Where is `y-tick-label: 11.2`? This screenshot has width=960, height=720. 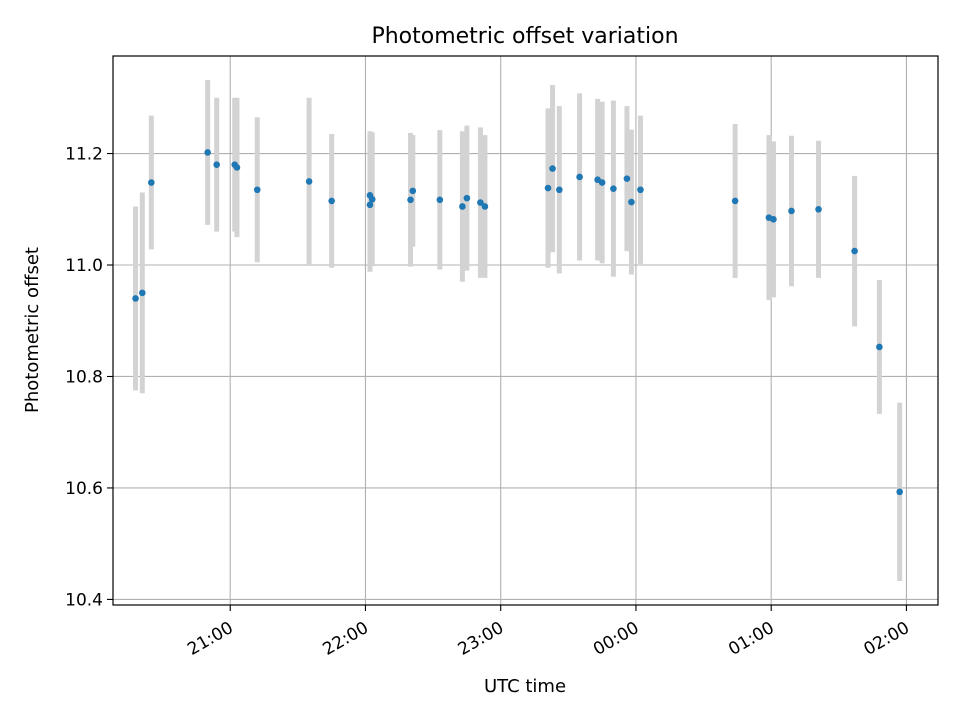
y-tick-label: 11.2 is located at coordinates (84, 155).